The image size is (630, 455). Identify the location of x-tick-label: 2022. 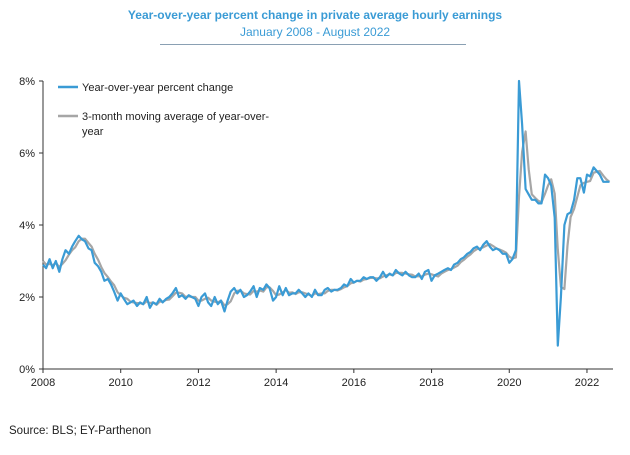
(587, 383).